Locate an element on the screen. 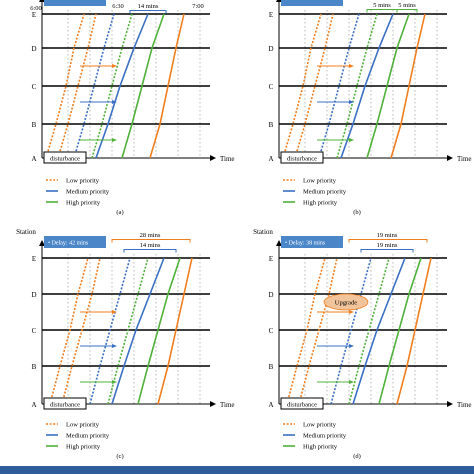  time-label: 6:30 is located at coordinates (118, 6).